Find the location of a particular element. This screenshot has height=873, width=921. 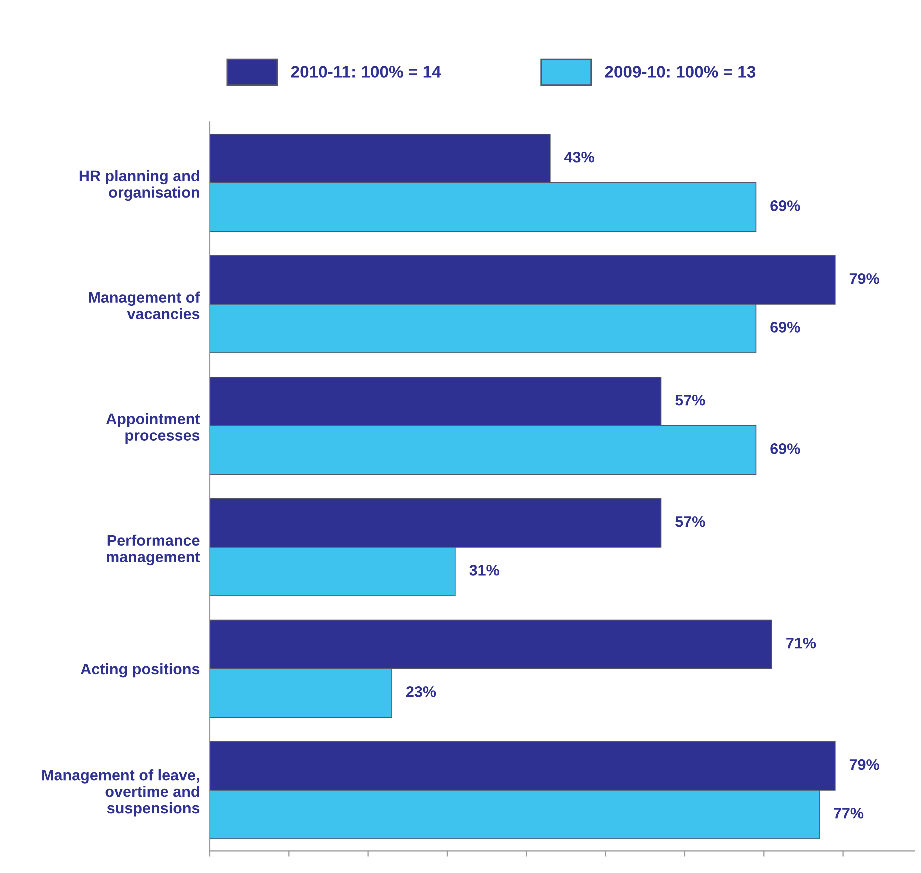

y-tick-label: Management of vacancies is located at coordinates (144, 306).